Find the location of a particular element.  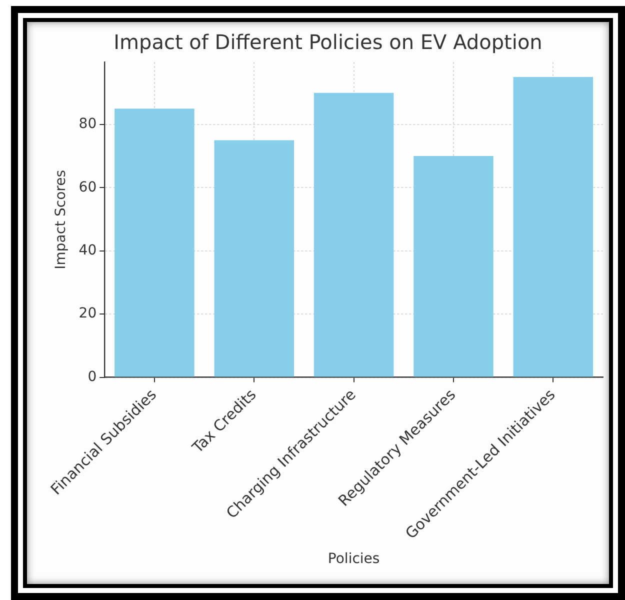

chart-title: Impact of Different Policies on EV Adoption is located at coordinates (328, 42).